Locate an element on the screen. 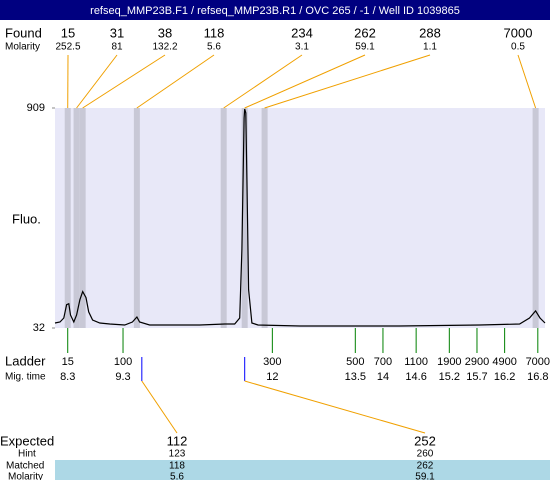  molarity-label: Molarity is located at coordinates (25, 476).